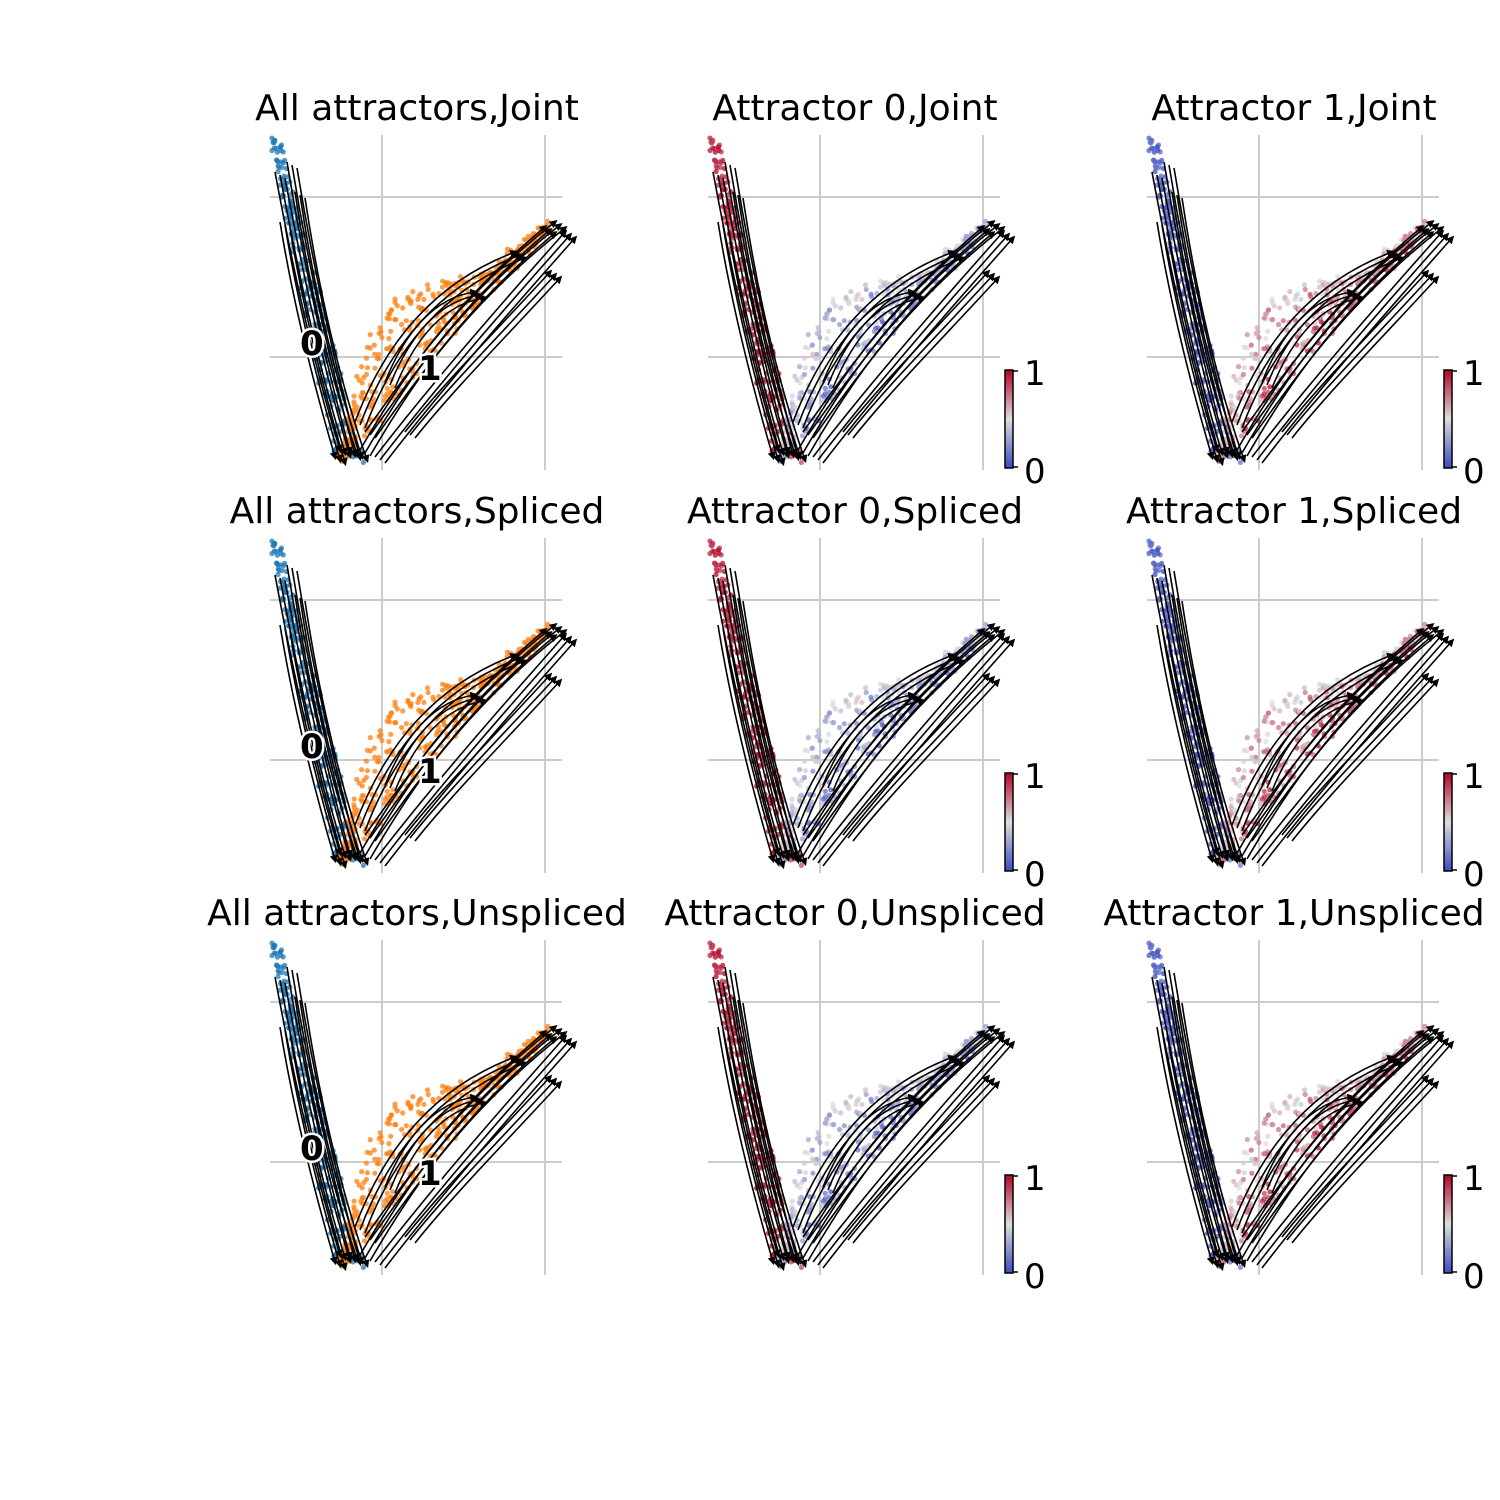  I want to click on velocity-streams, so click(426, 314).